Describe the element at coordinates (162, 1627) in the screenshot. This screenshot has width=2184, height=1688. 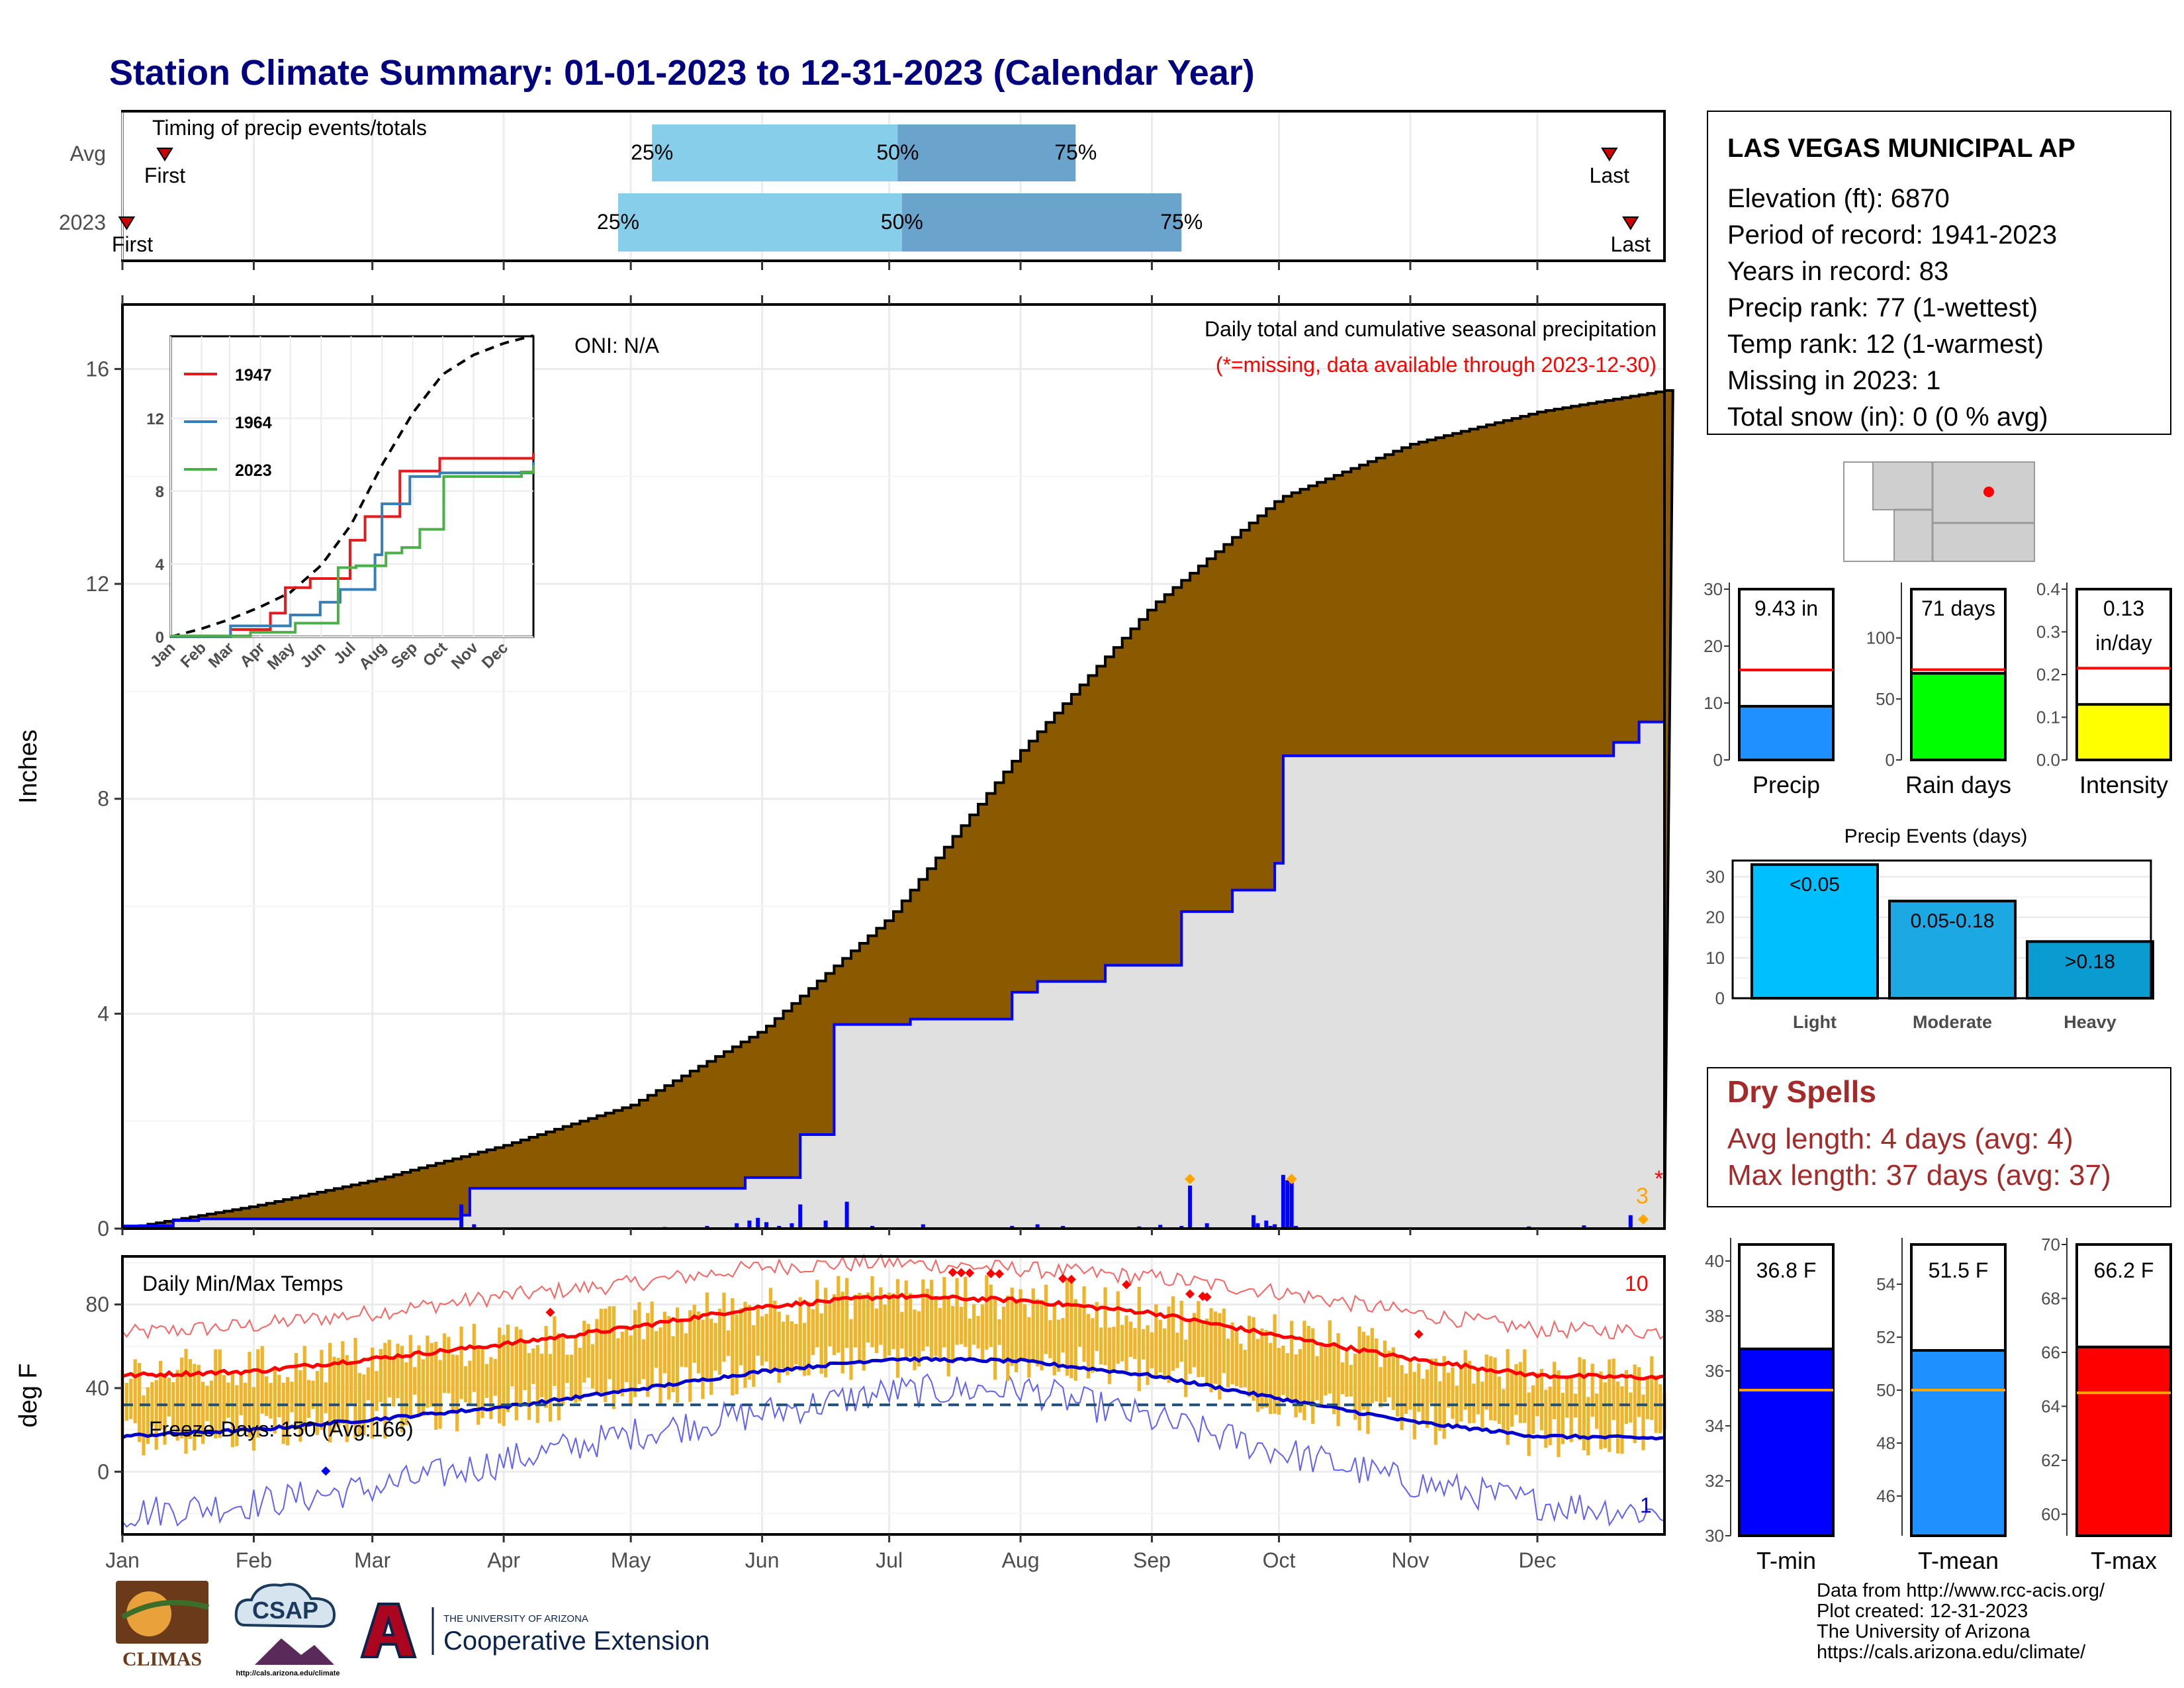
I see `climas-logo: CLIMAS` at that location.